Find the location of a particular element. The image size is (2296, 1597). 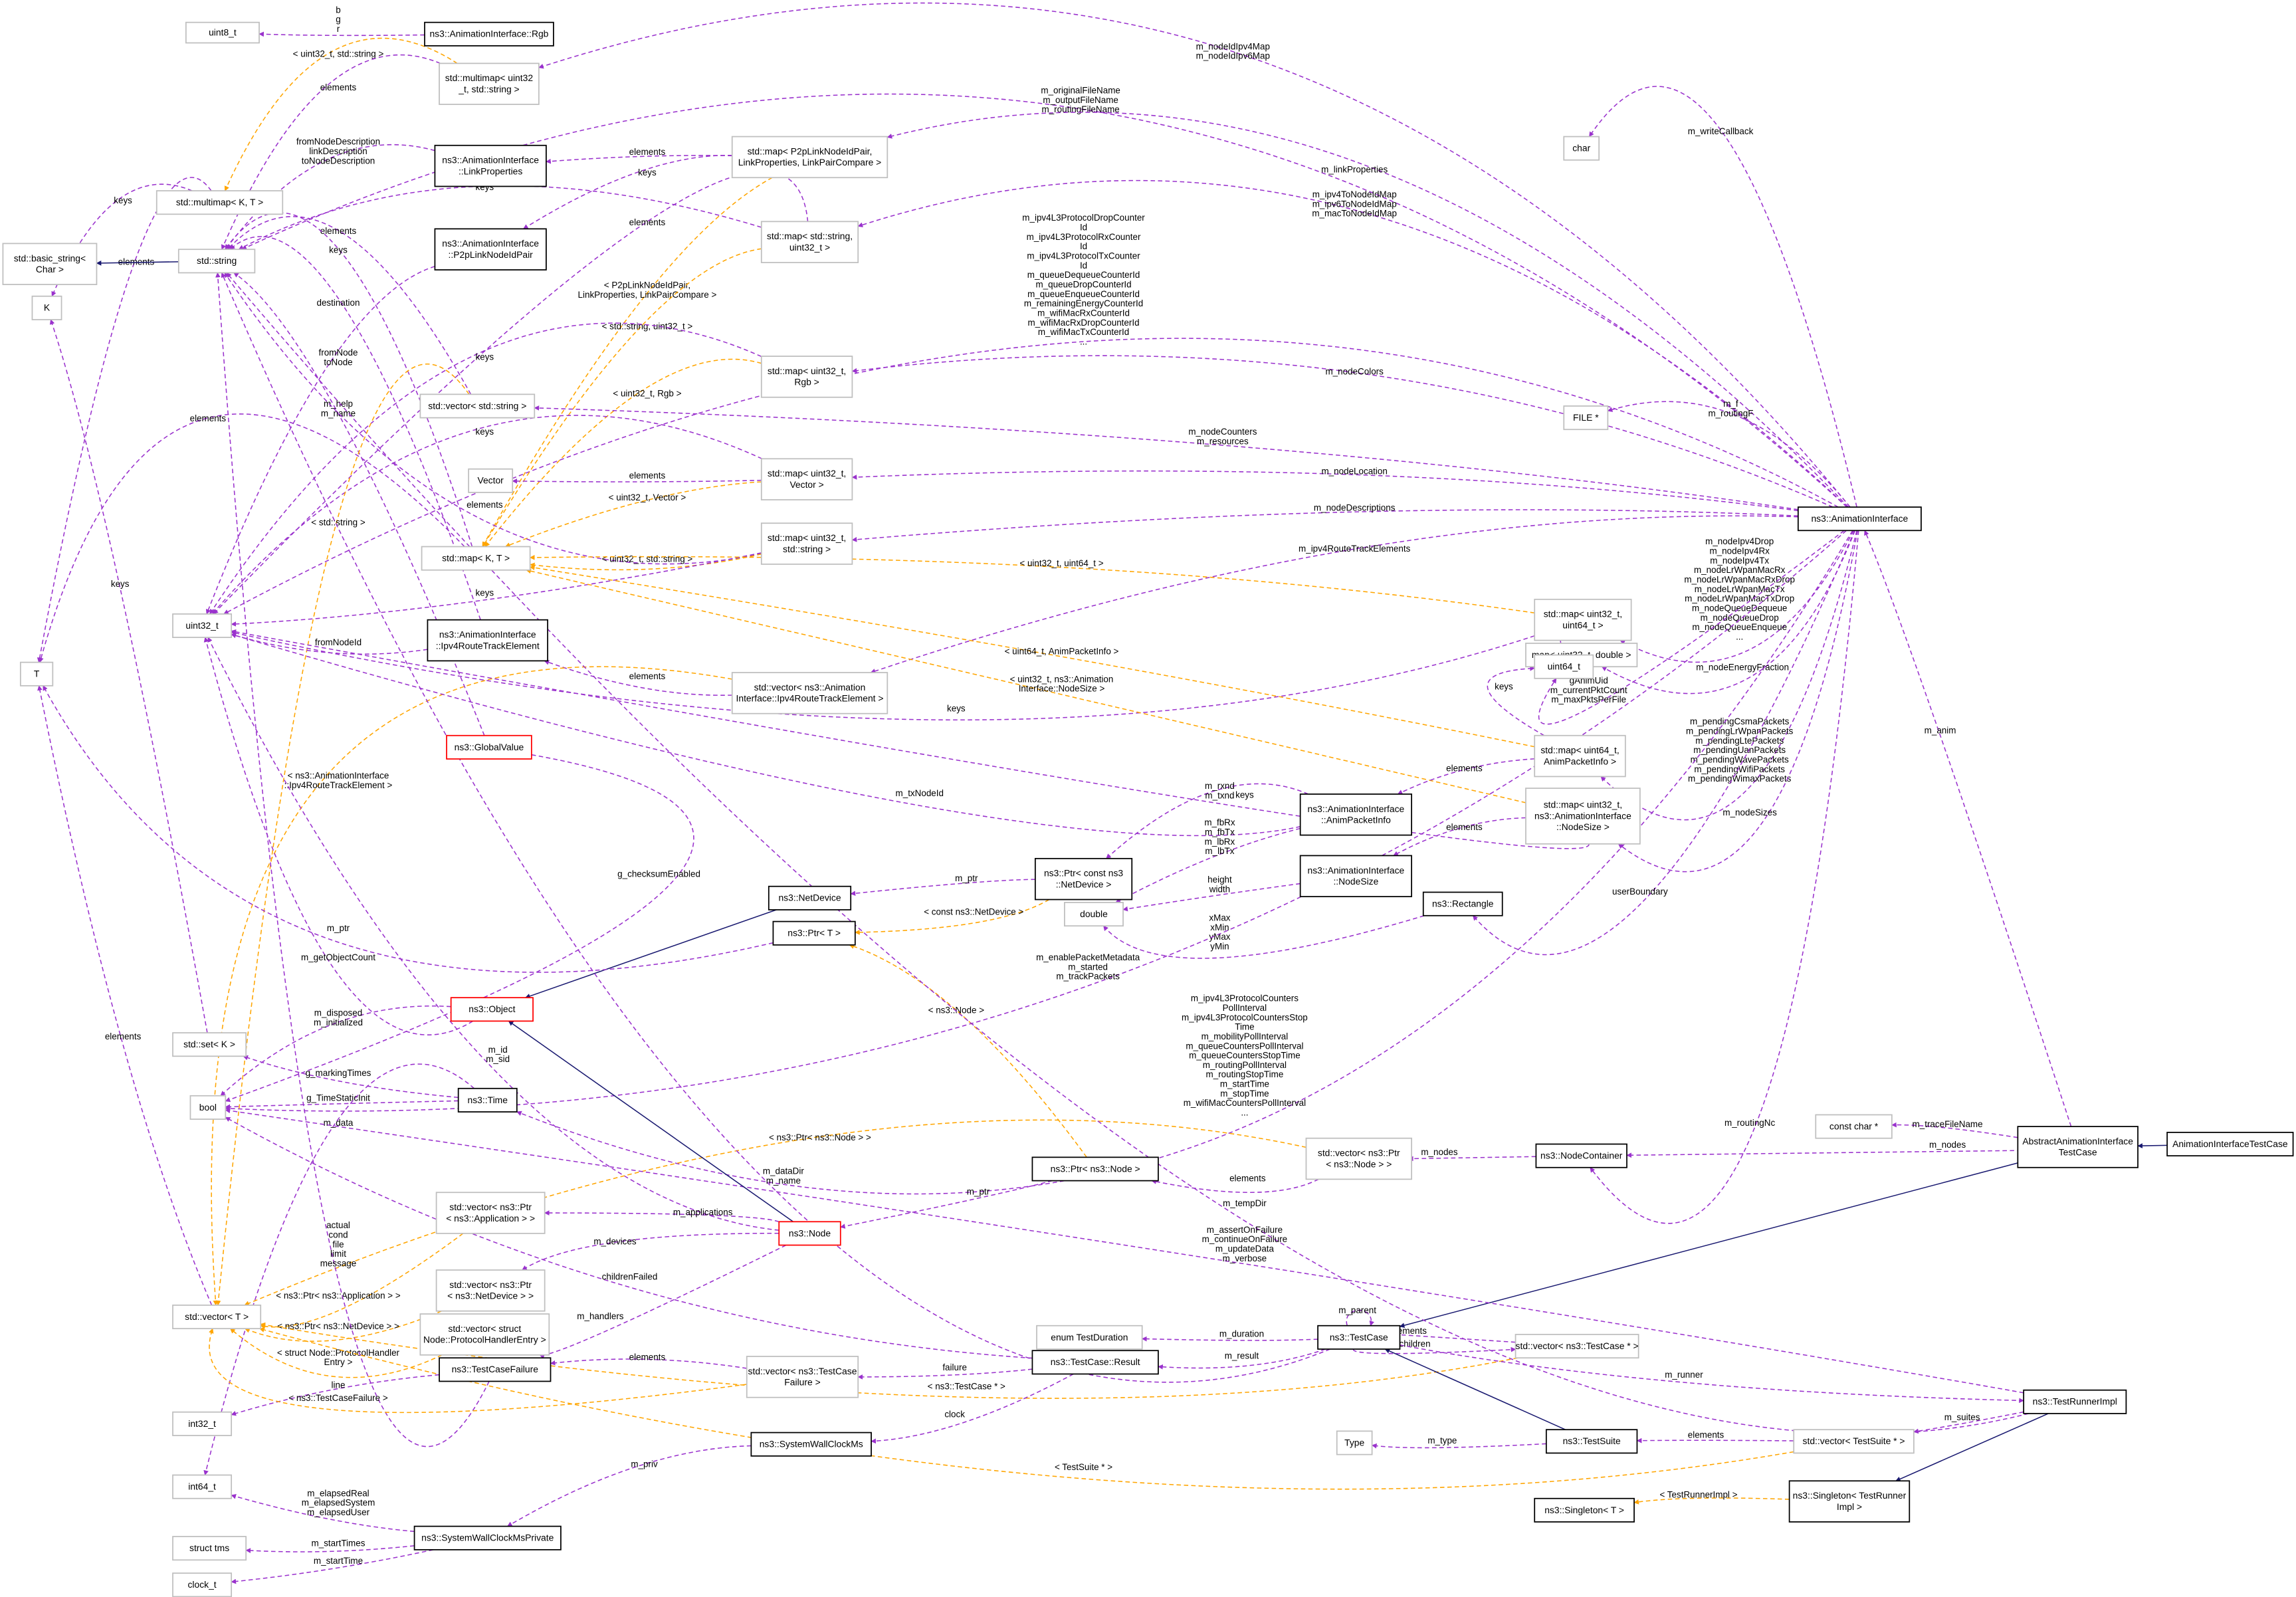

class-node-ptrConstNd: ns3::Ptr< const ns3::NetDevice > is located at coordinates (1083, 879).